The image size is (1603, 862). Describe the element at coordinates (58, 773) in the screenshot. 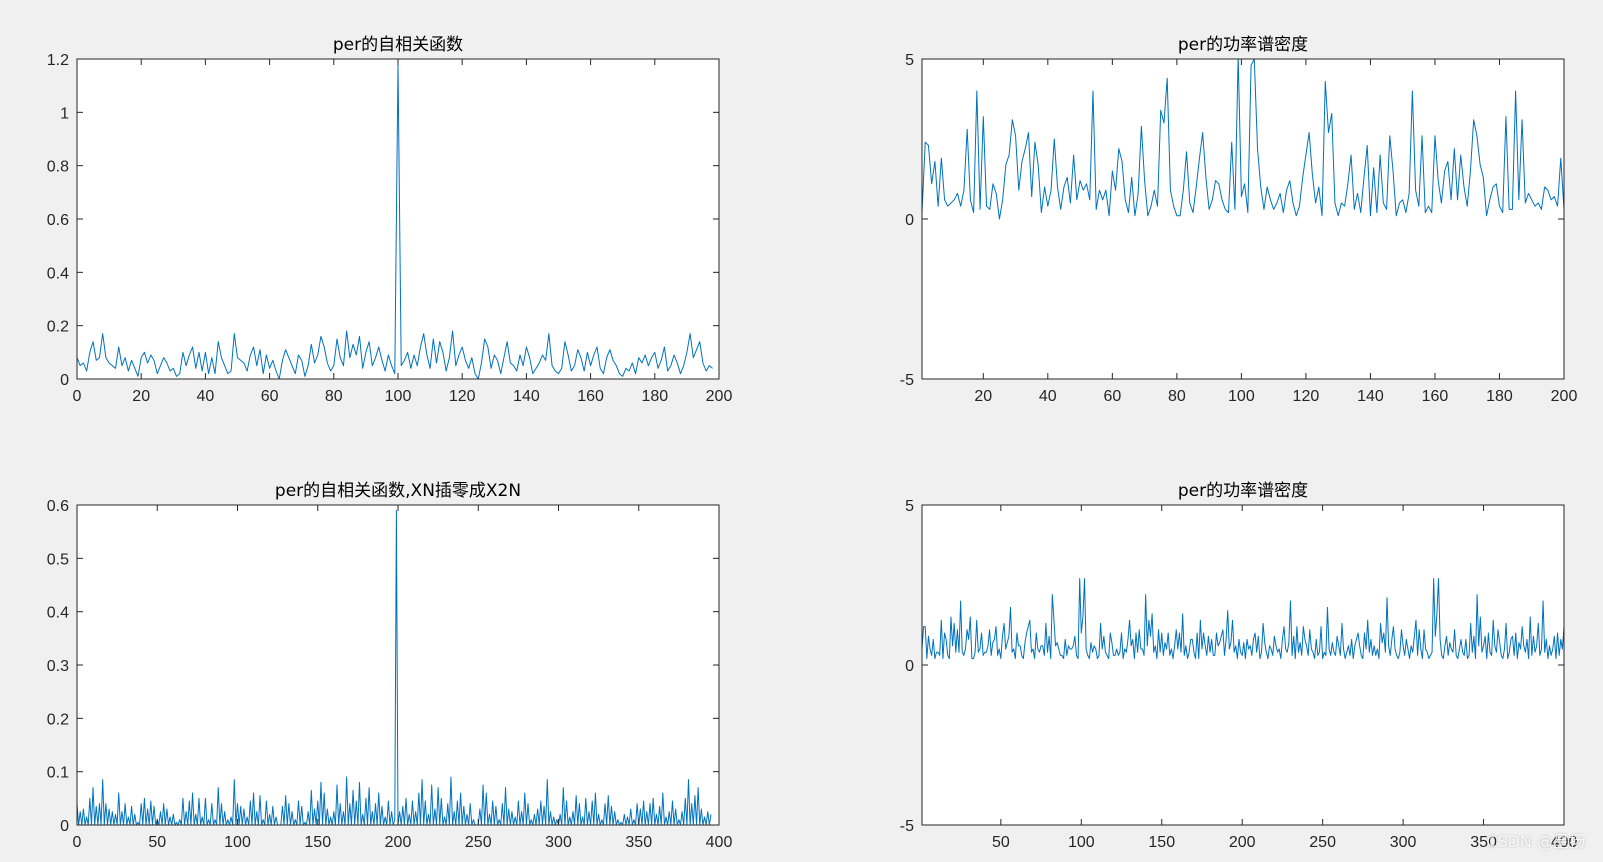

I see `y-tick-label: 0.1` at that location.